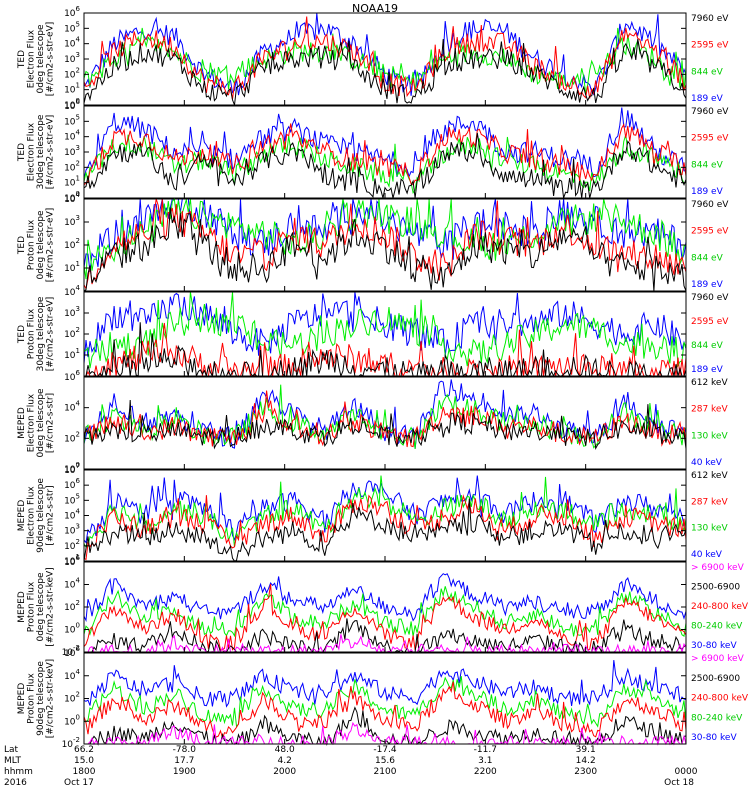  I want to click on lat-value: 66.2, so click(84, 750).